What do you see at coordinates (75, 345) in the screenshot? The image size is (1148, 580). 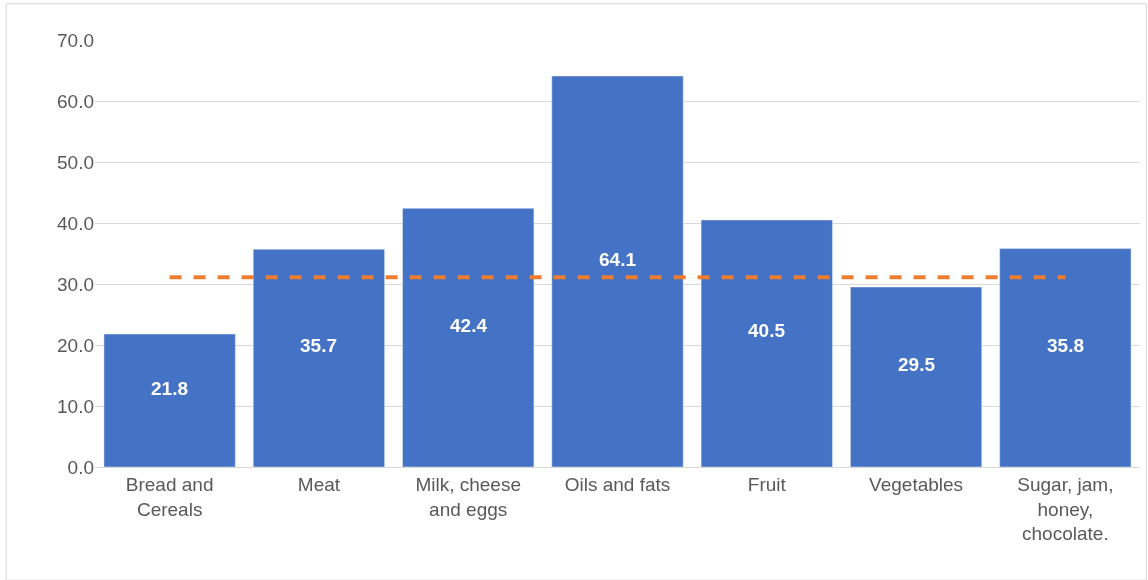 I see `y-tick-label: 20.0` at bounding box center [75, 345].